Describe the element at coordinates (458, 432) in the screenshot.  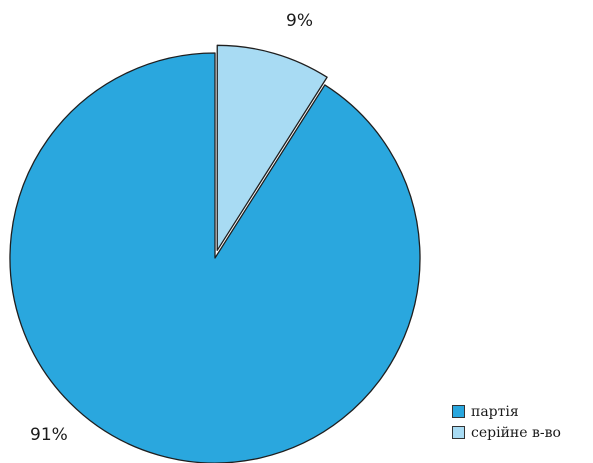
I see `legend-swatch-serial` at that location.